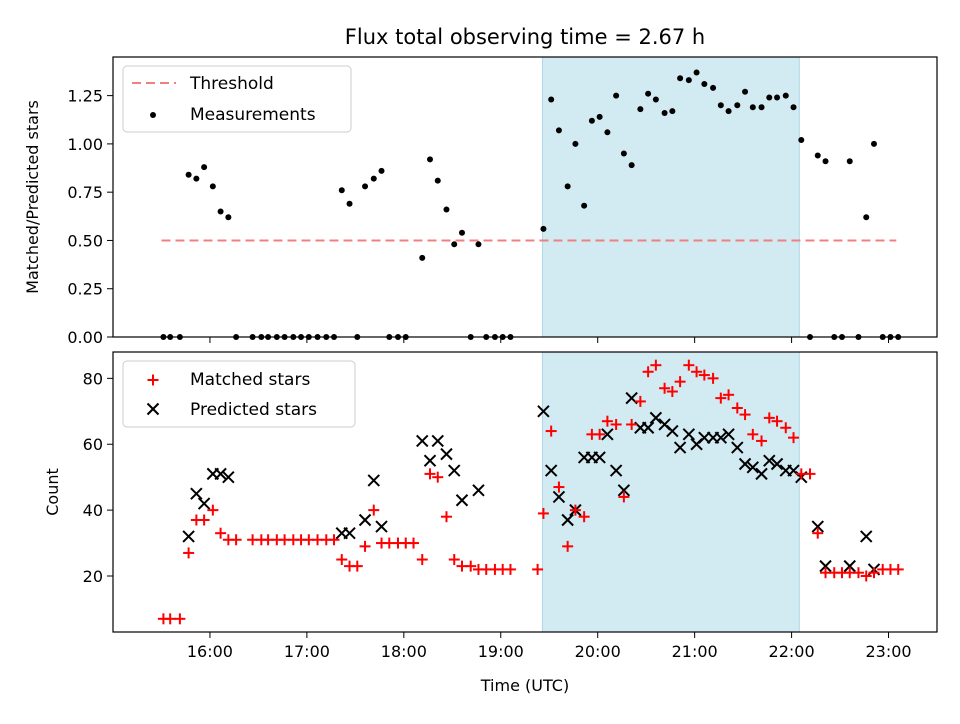  What do you see at coordinates (93, 576) in the screenshot?
I see `bottom-y-tick-label: 20` at bounding box center [93, 576].